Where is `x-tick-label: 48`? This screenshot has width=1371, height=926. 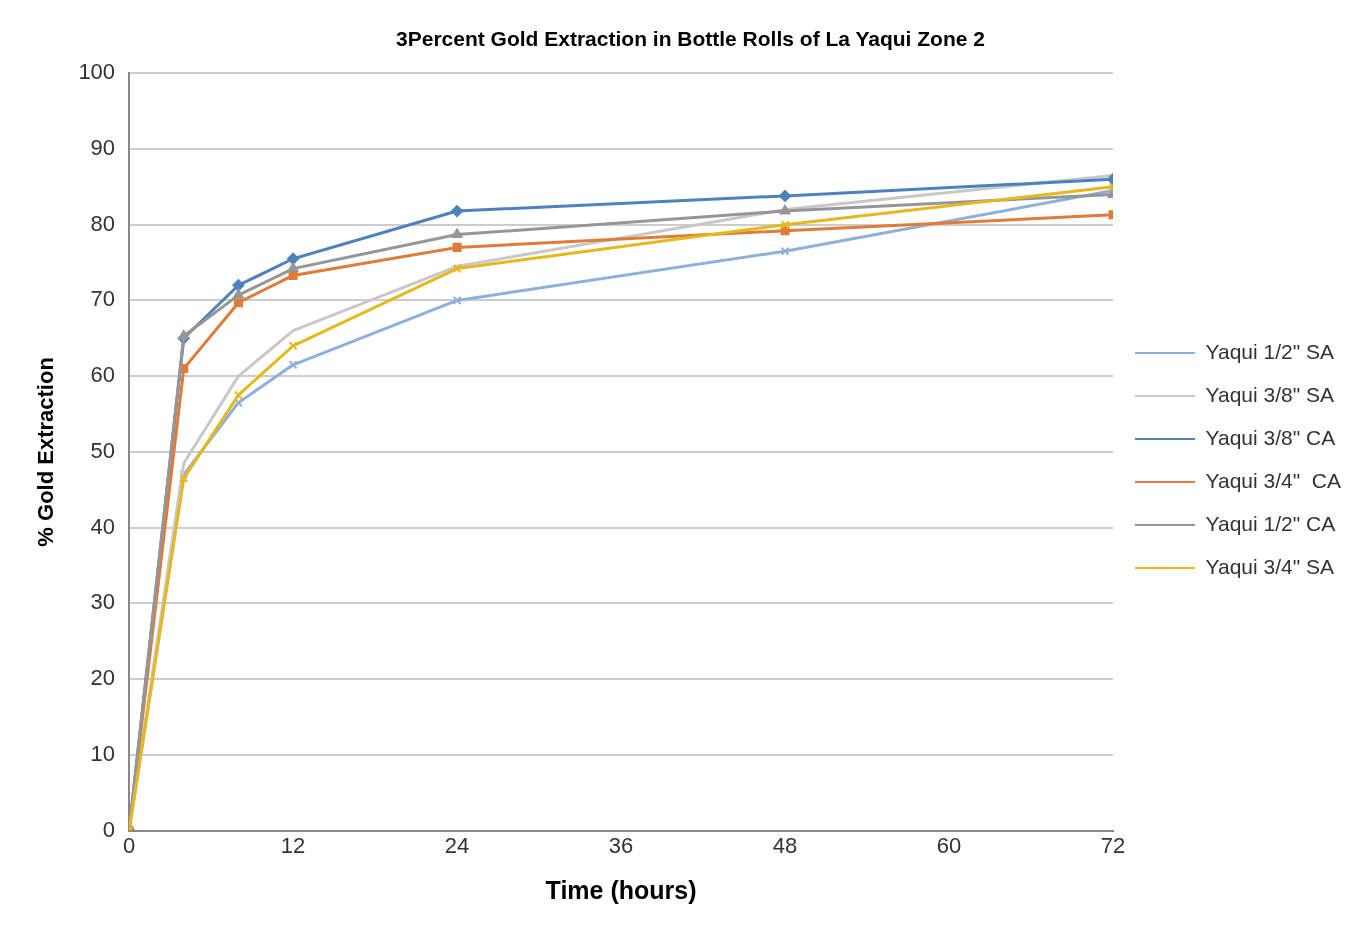 x-tick-label: 48 is located at coordinates (785, 845).